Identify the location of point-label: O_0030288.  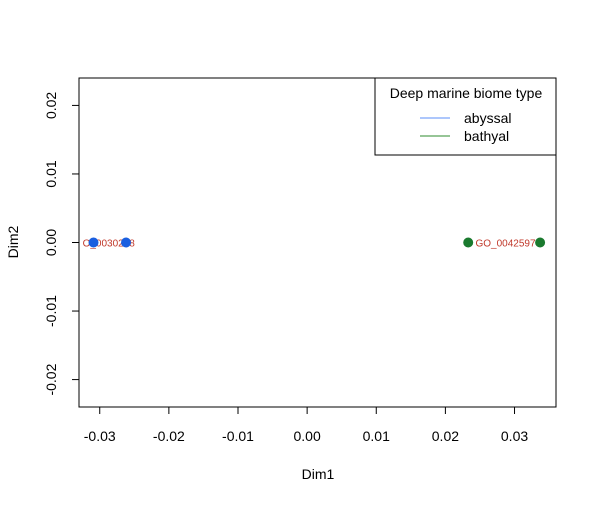
(109, 244).